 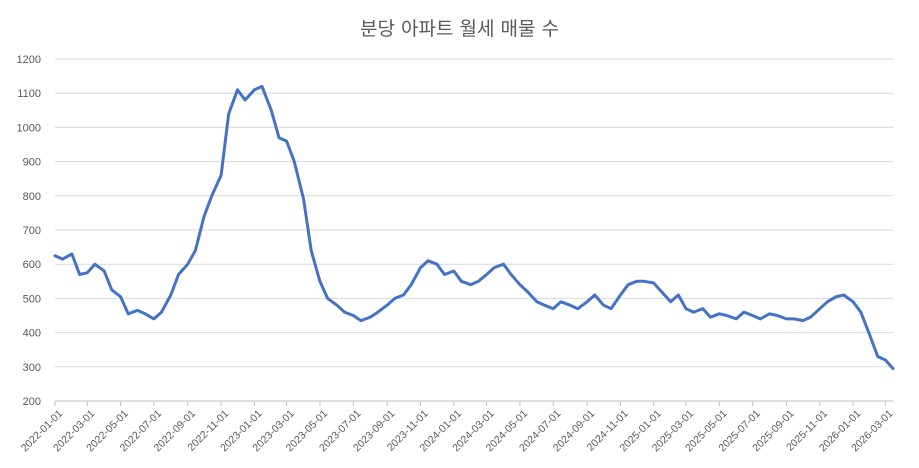 I want to click on y-tick-label: 300, so click(x=32, y=368).